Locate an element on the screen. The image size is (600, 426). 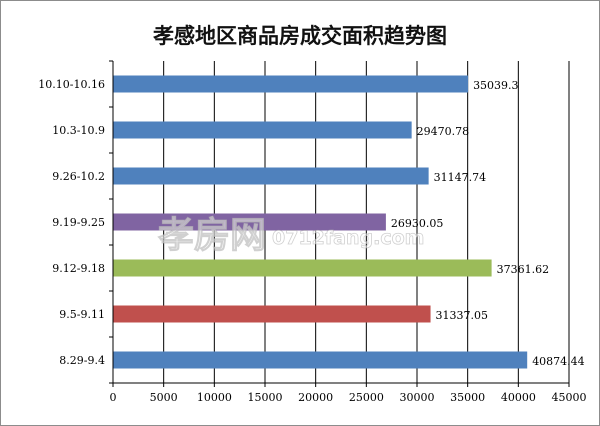
value-label: 31147.74 is located at coordinates (460, 177).